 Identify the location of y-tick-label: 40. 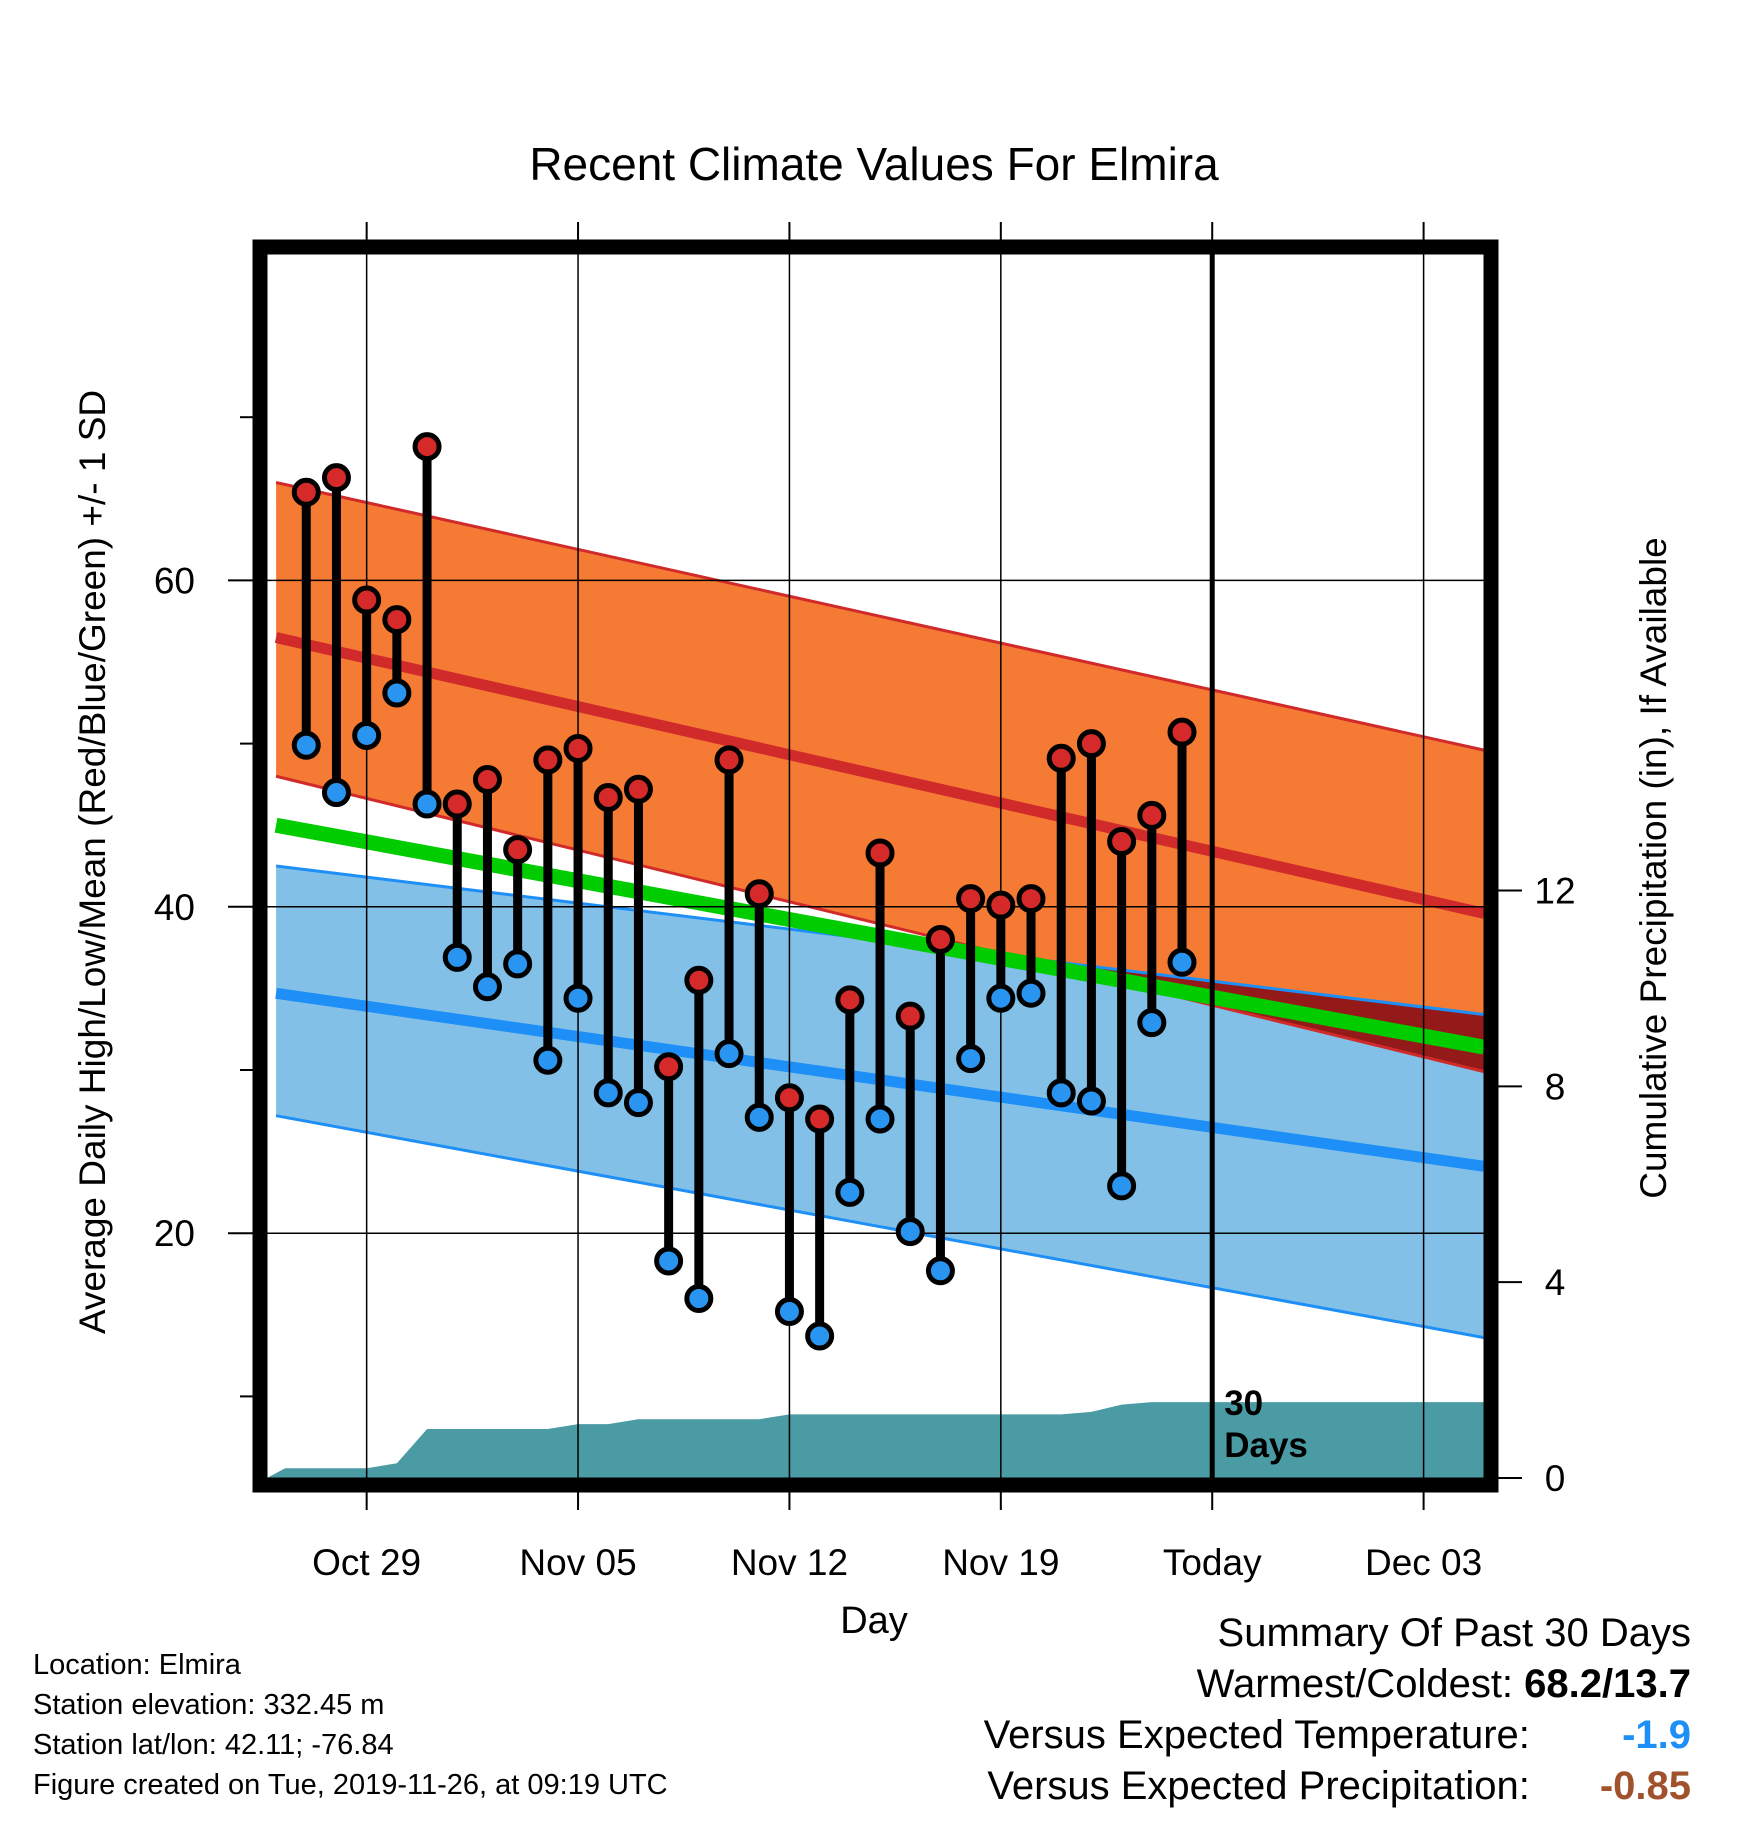
(174, 907).